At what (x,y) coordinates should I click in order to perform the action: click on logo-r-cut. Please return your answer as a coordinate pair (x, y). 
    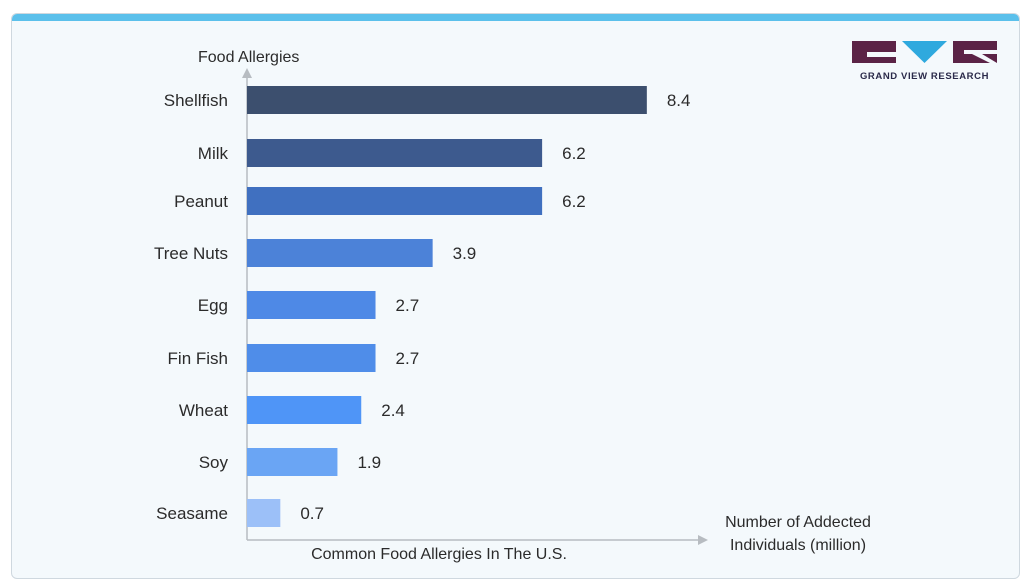
    Looking at the image, I should click on (980, 56).